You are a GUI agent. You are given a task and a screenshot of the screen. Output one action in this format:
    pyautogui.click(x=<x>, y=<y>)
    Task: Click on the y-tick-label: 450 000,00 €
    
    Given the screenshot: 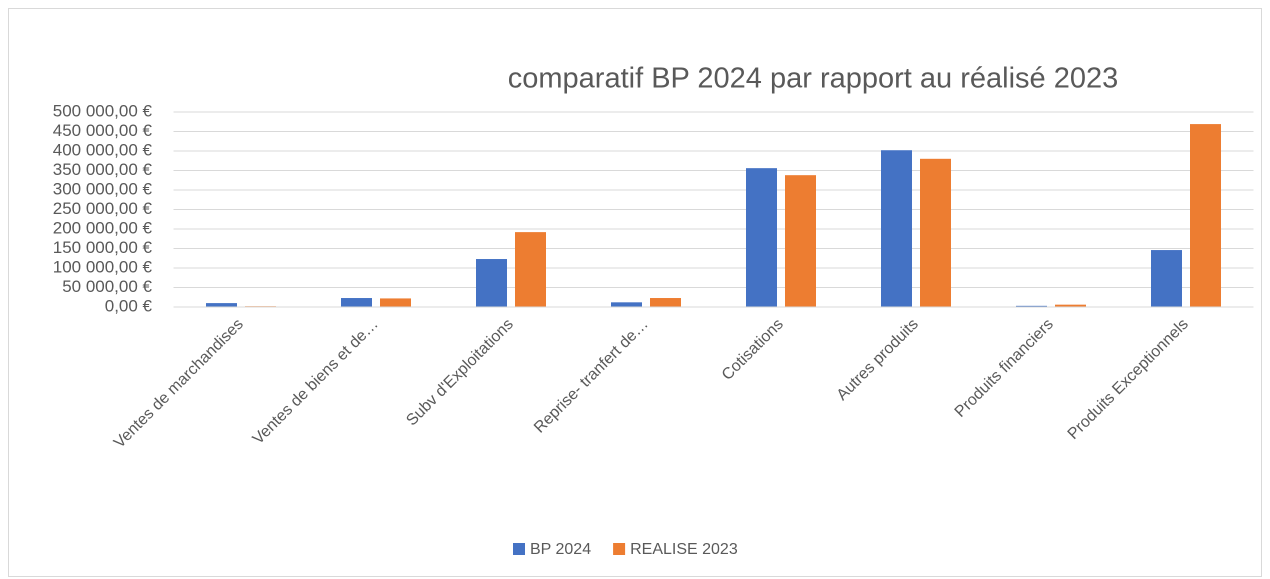 What is the action you would take?
    pyautogui.click(x=103, y=130)
    